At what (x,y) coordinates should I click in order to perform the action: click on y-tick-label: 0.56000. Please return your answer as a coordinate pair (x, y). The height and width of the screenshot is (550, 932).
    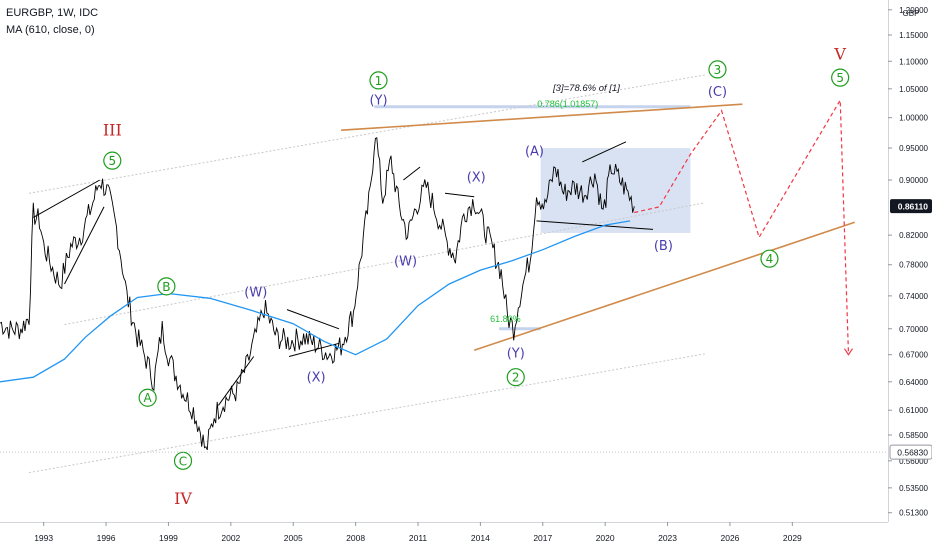
    Looking at the image, I should click on (913, 461).